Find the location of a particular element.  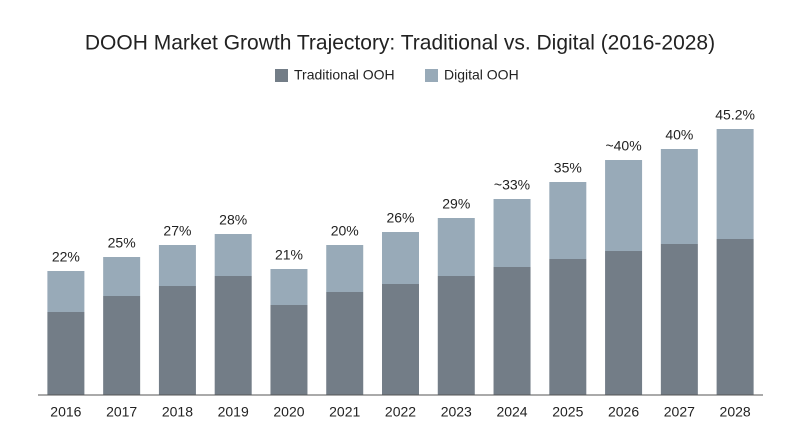

x-tick-label: 2019 is located at coordinates (233, 412).